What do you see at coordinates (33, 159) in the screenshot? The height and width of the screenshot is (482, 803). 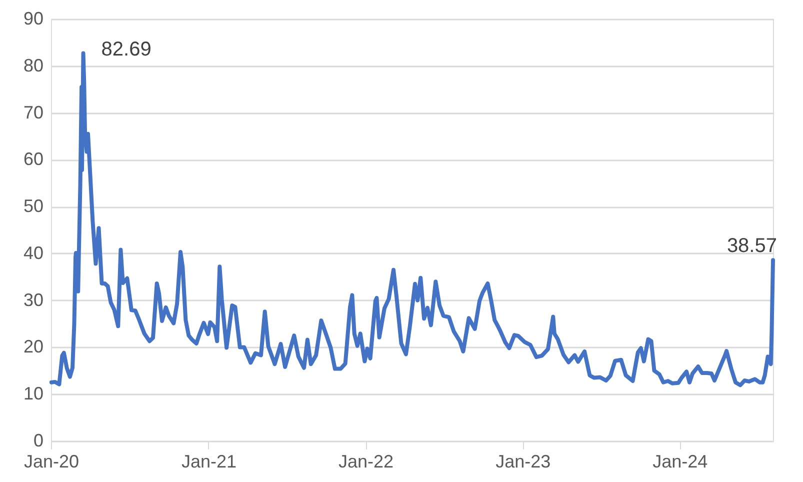 I see `y-tick-label: 60` at bounding box center [33, 159].